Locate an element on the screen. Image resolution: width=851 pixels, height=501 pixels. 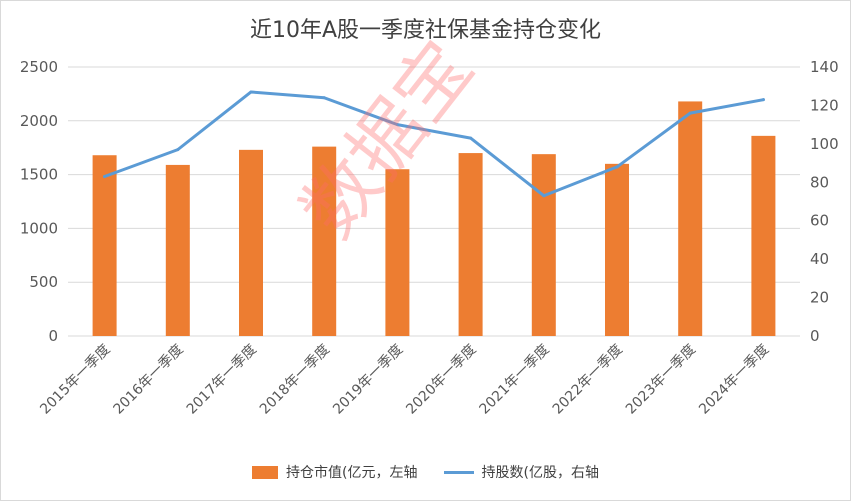
legend: 持仓市值(亿元，左轴 持股数(亿股，右轴 is located at coordinates (425, 472).